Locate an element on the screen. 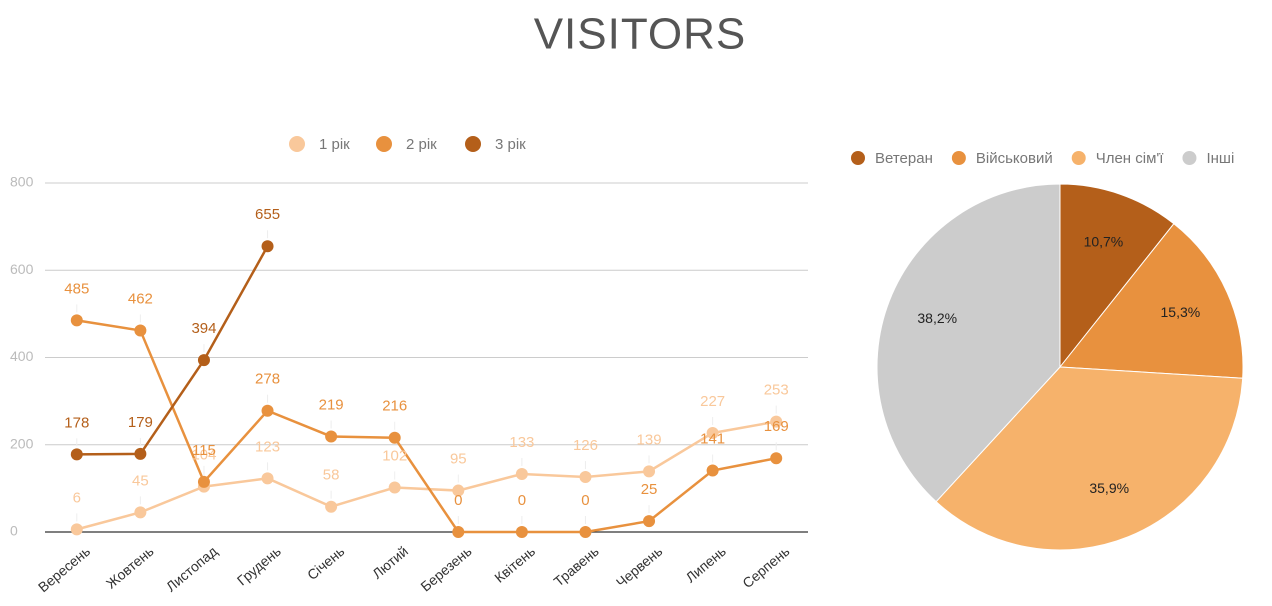  x-tick-label: Червень is located at coordinates (639, 567).